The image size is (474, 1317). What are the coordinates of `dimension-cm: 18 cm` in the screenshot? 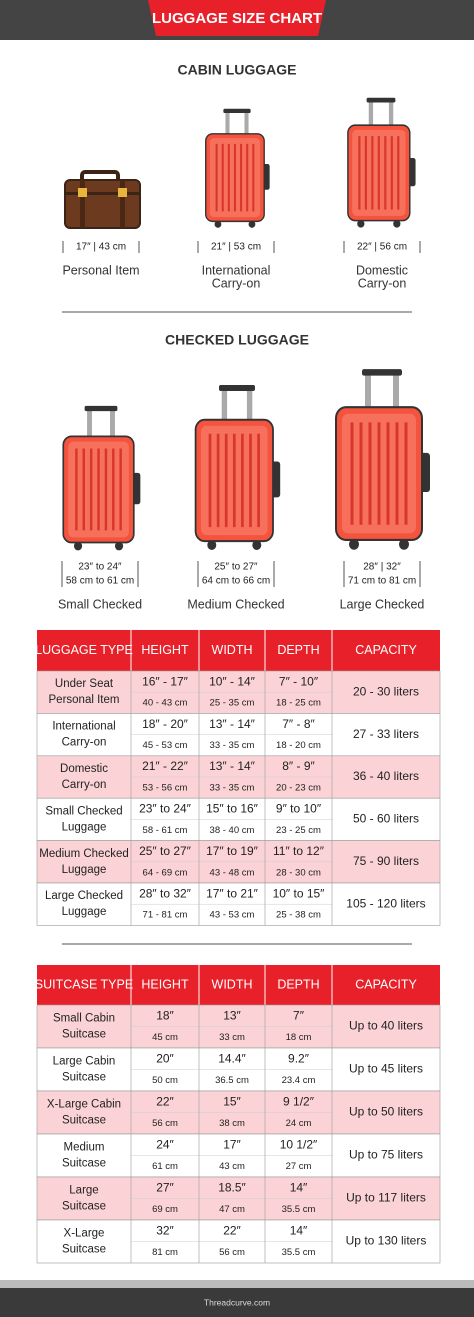 It's located at (299, 1037).